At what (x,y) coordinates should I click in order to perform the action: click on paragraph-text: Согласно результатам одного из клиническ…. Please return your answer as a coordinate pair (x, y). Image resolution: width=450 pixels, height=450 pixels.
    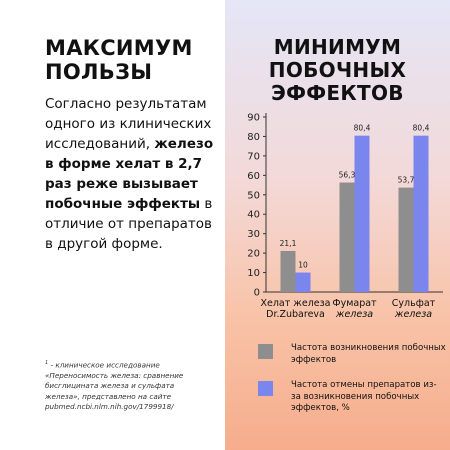
    Looking at the image, I should click on (128, 124).